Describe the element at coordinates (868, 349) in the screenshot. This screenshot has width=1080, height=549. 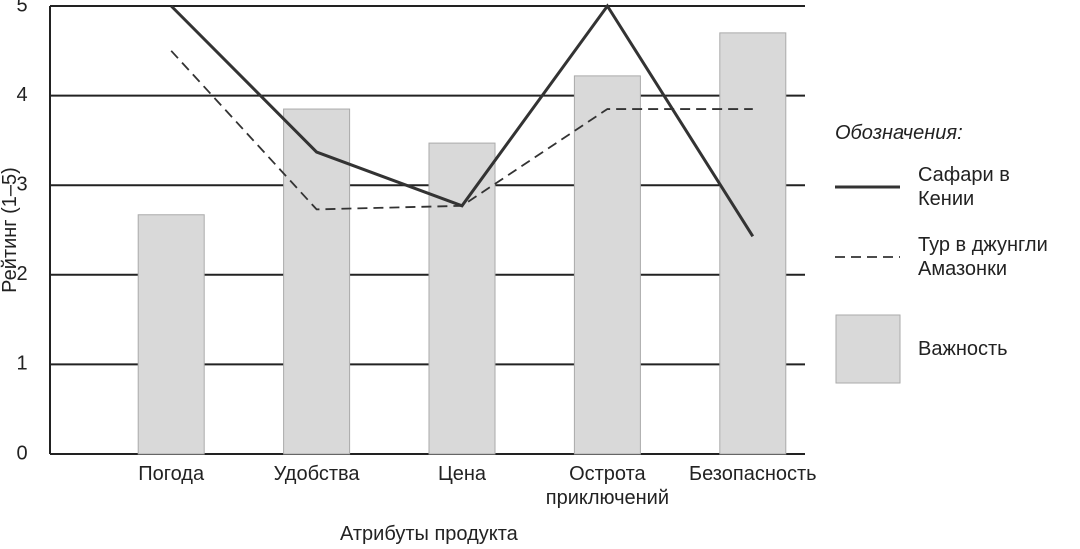
I see `legend-swatch` at that location.